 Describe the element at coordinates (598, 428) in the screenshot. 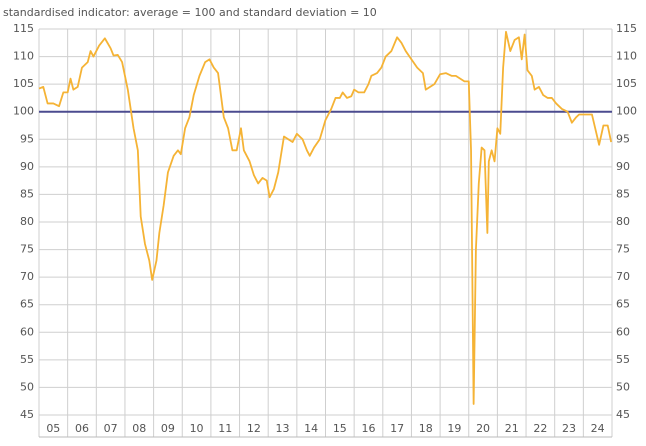

I see `x-tick-label: 24` at that location.